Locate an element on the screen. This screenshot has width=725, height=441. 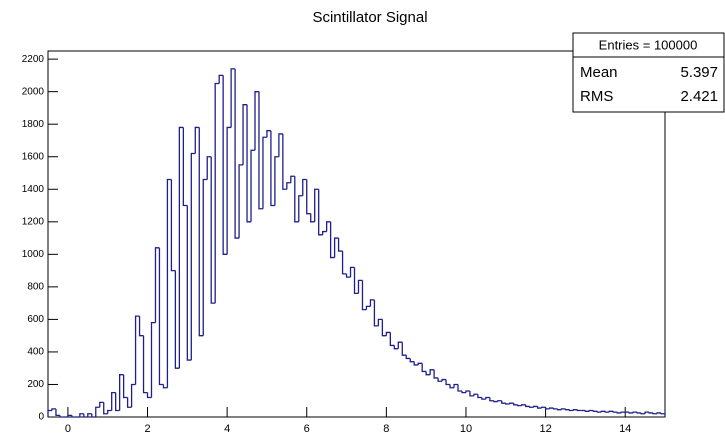
stats-entries: Entries = 100000 is located at coordinates (648, 44).